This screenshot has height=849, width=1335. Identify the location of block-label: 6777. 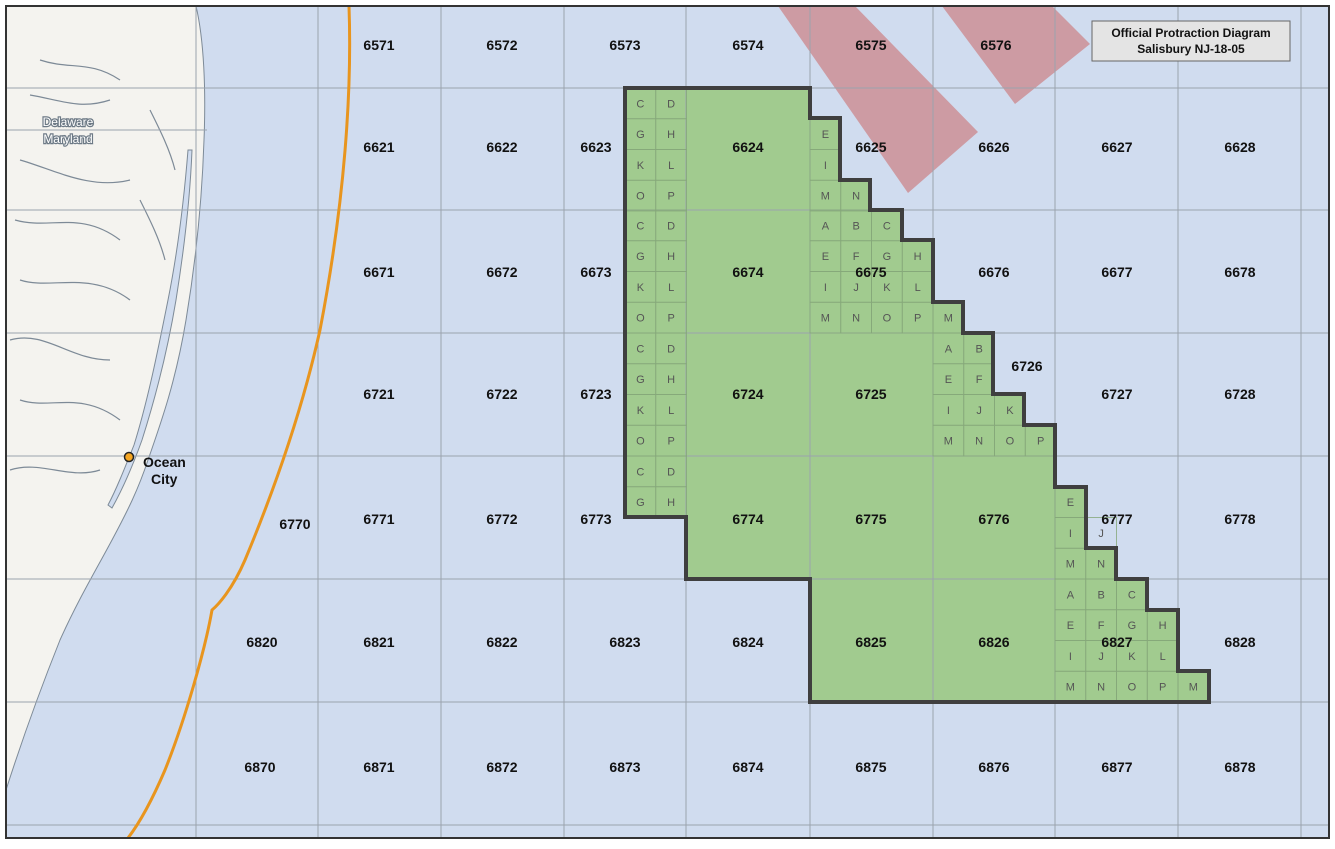
(1116, 519).